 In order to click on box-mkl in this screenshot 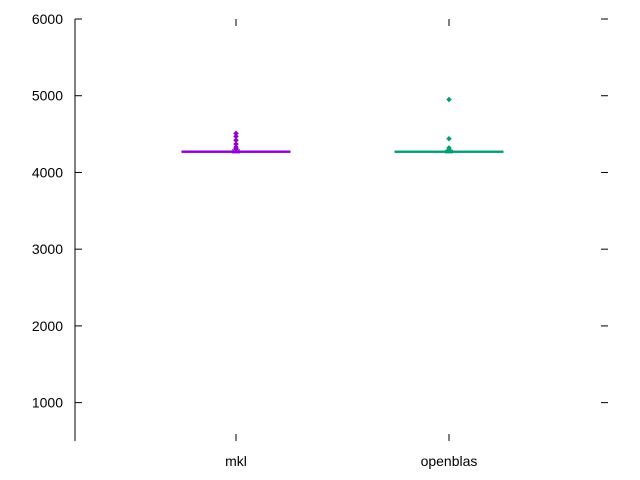, I will do `click(236, 142)`.